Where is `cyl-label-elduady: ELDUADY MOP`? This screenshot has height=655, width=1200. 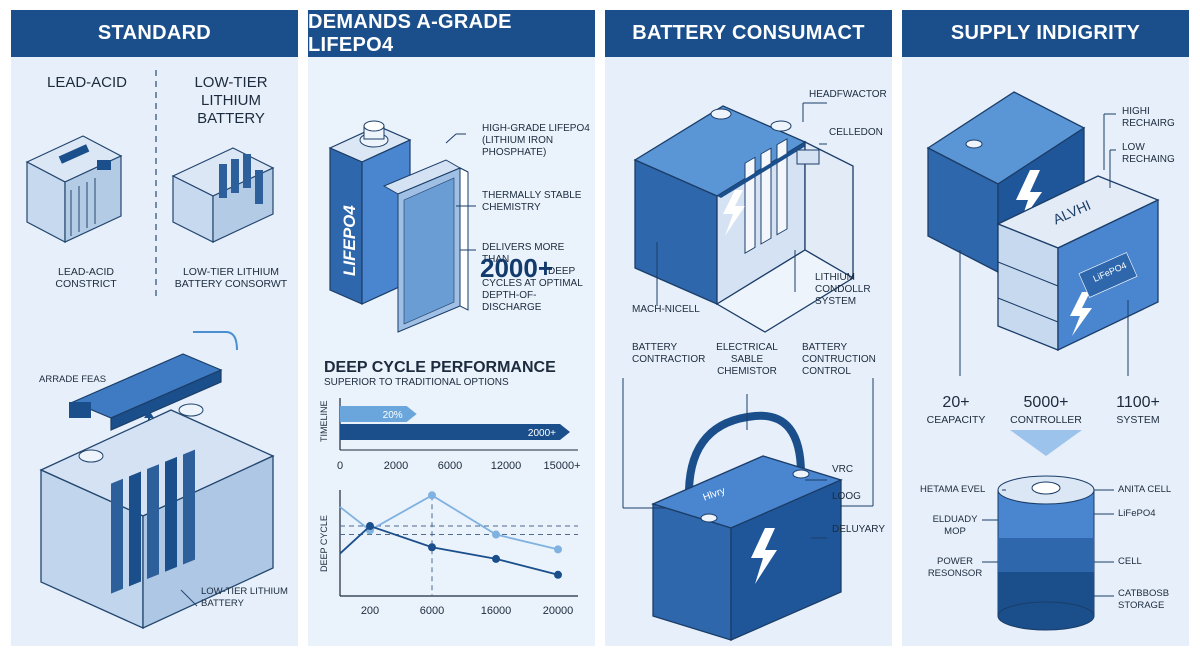 cyl-label-elduady: ELDUADY MOP is located at coordinates (955, 525).